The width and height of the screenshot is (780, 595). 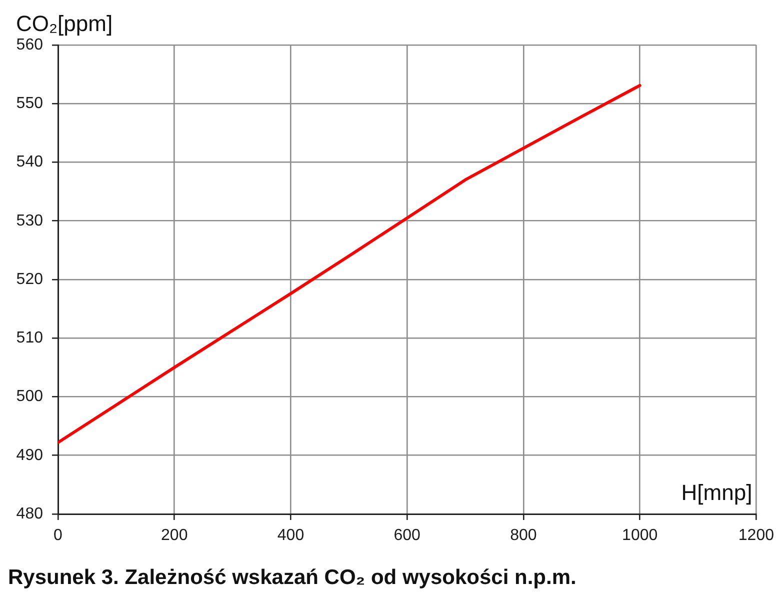 What do you see at coordinates (174, 535) in the screenshot?
I see `x-tick-label: 200` at bounding box center [174, 535].